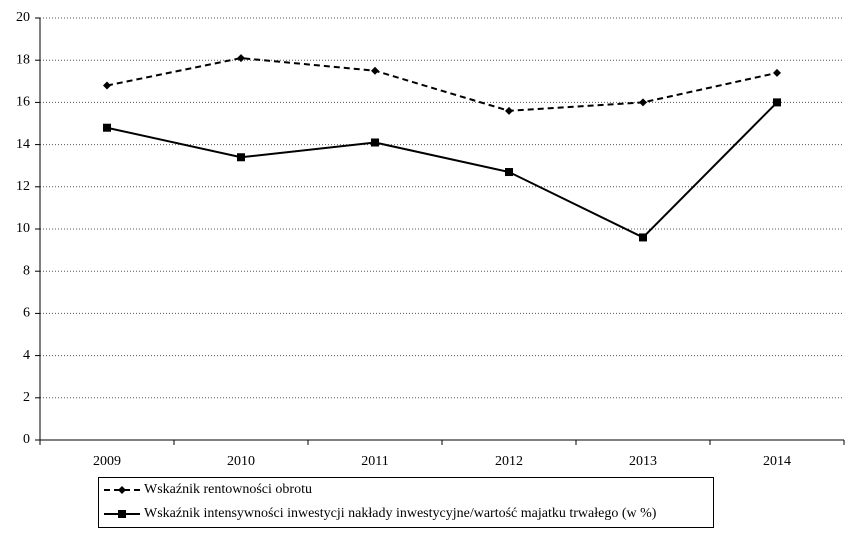  What do you see at coordinates (643, 461) in the screenshot?
I see `x-tick-label: 2013` at bounding box center [643, 461].